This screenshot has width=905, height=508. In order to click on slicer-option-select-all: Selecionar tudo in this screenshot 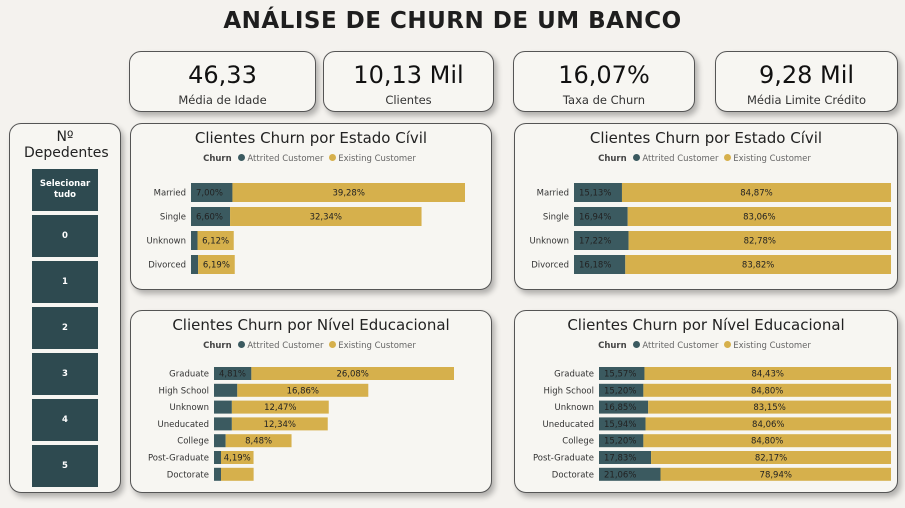, I will do `click(65, 190)`.